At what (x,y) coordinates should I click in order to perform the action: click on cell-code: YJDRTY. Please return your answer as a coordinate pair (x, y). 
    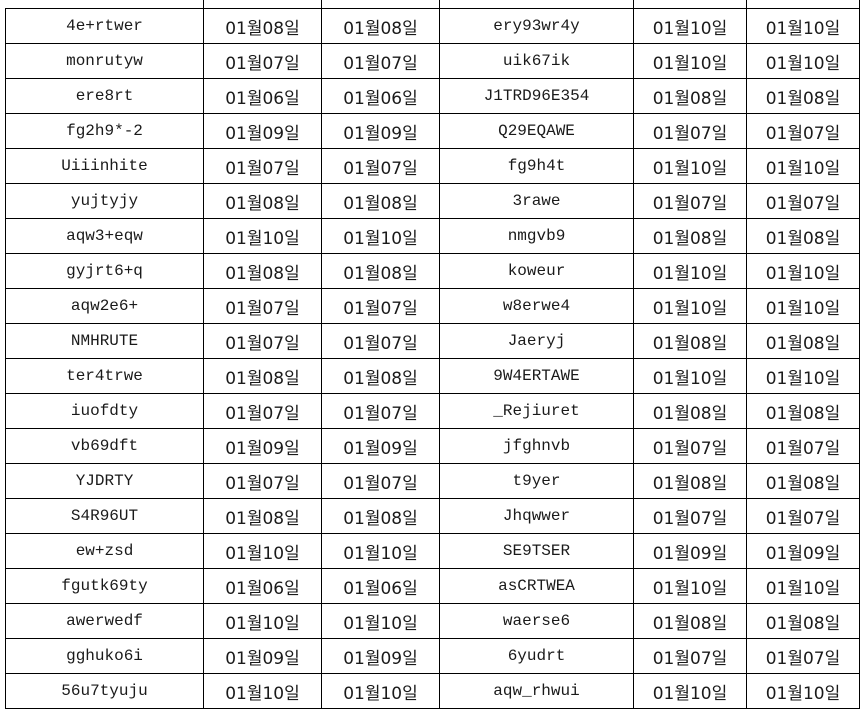
    Looking at the image, I should click on (104, 481).